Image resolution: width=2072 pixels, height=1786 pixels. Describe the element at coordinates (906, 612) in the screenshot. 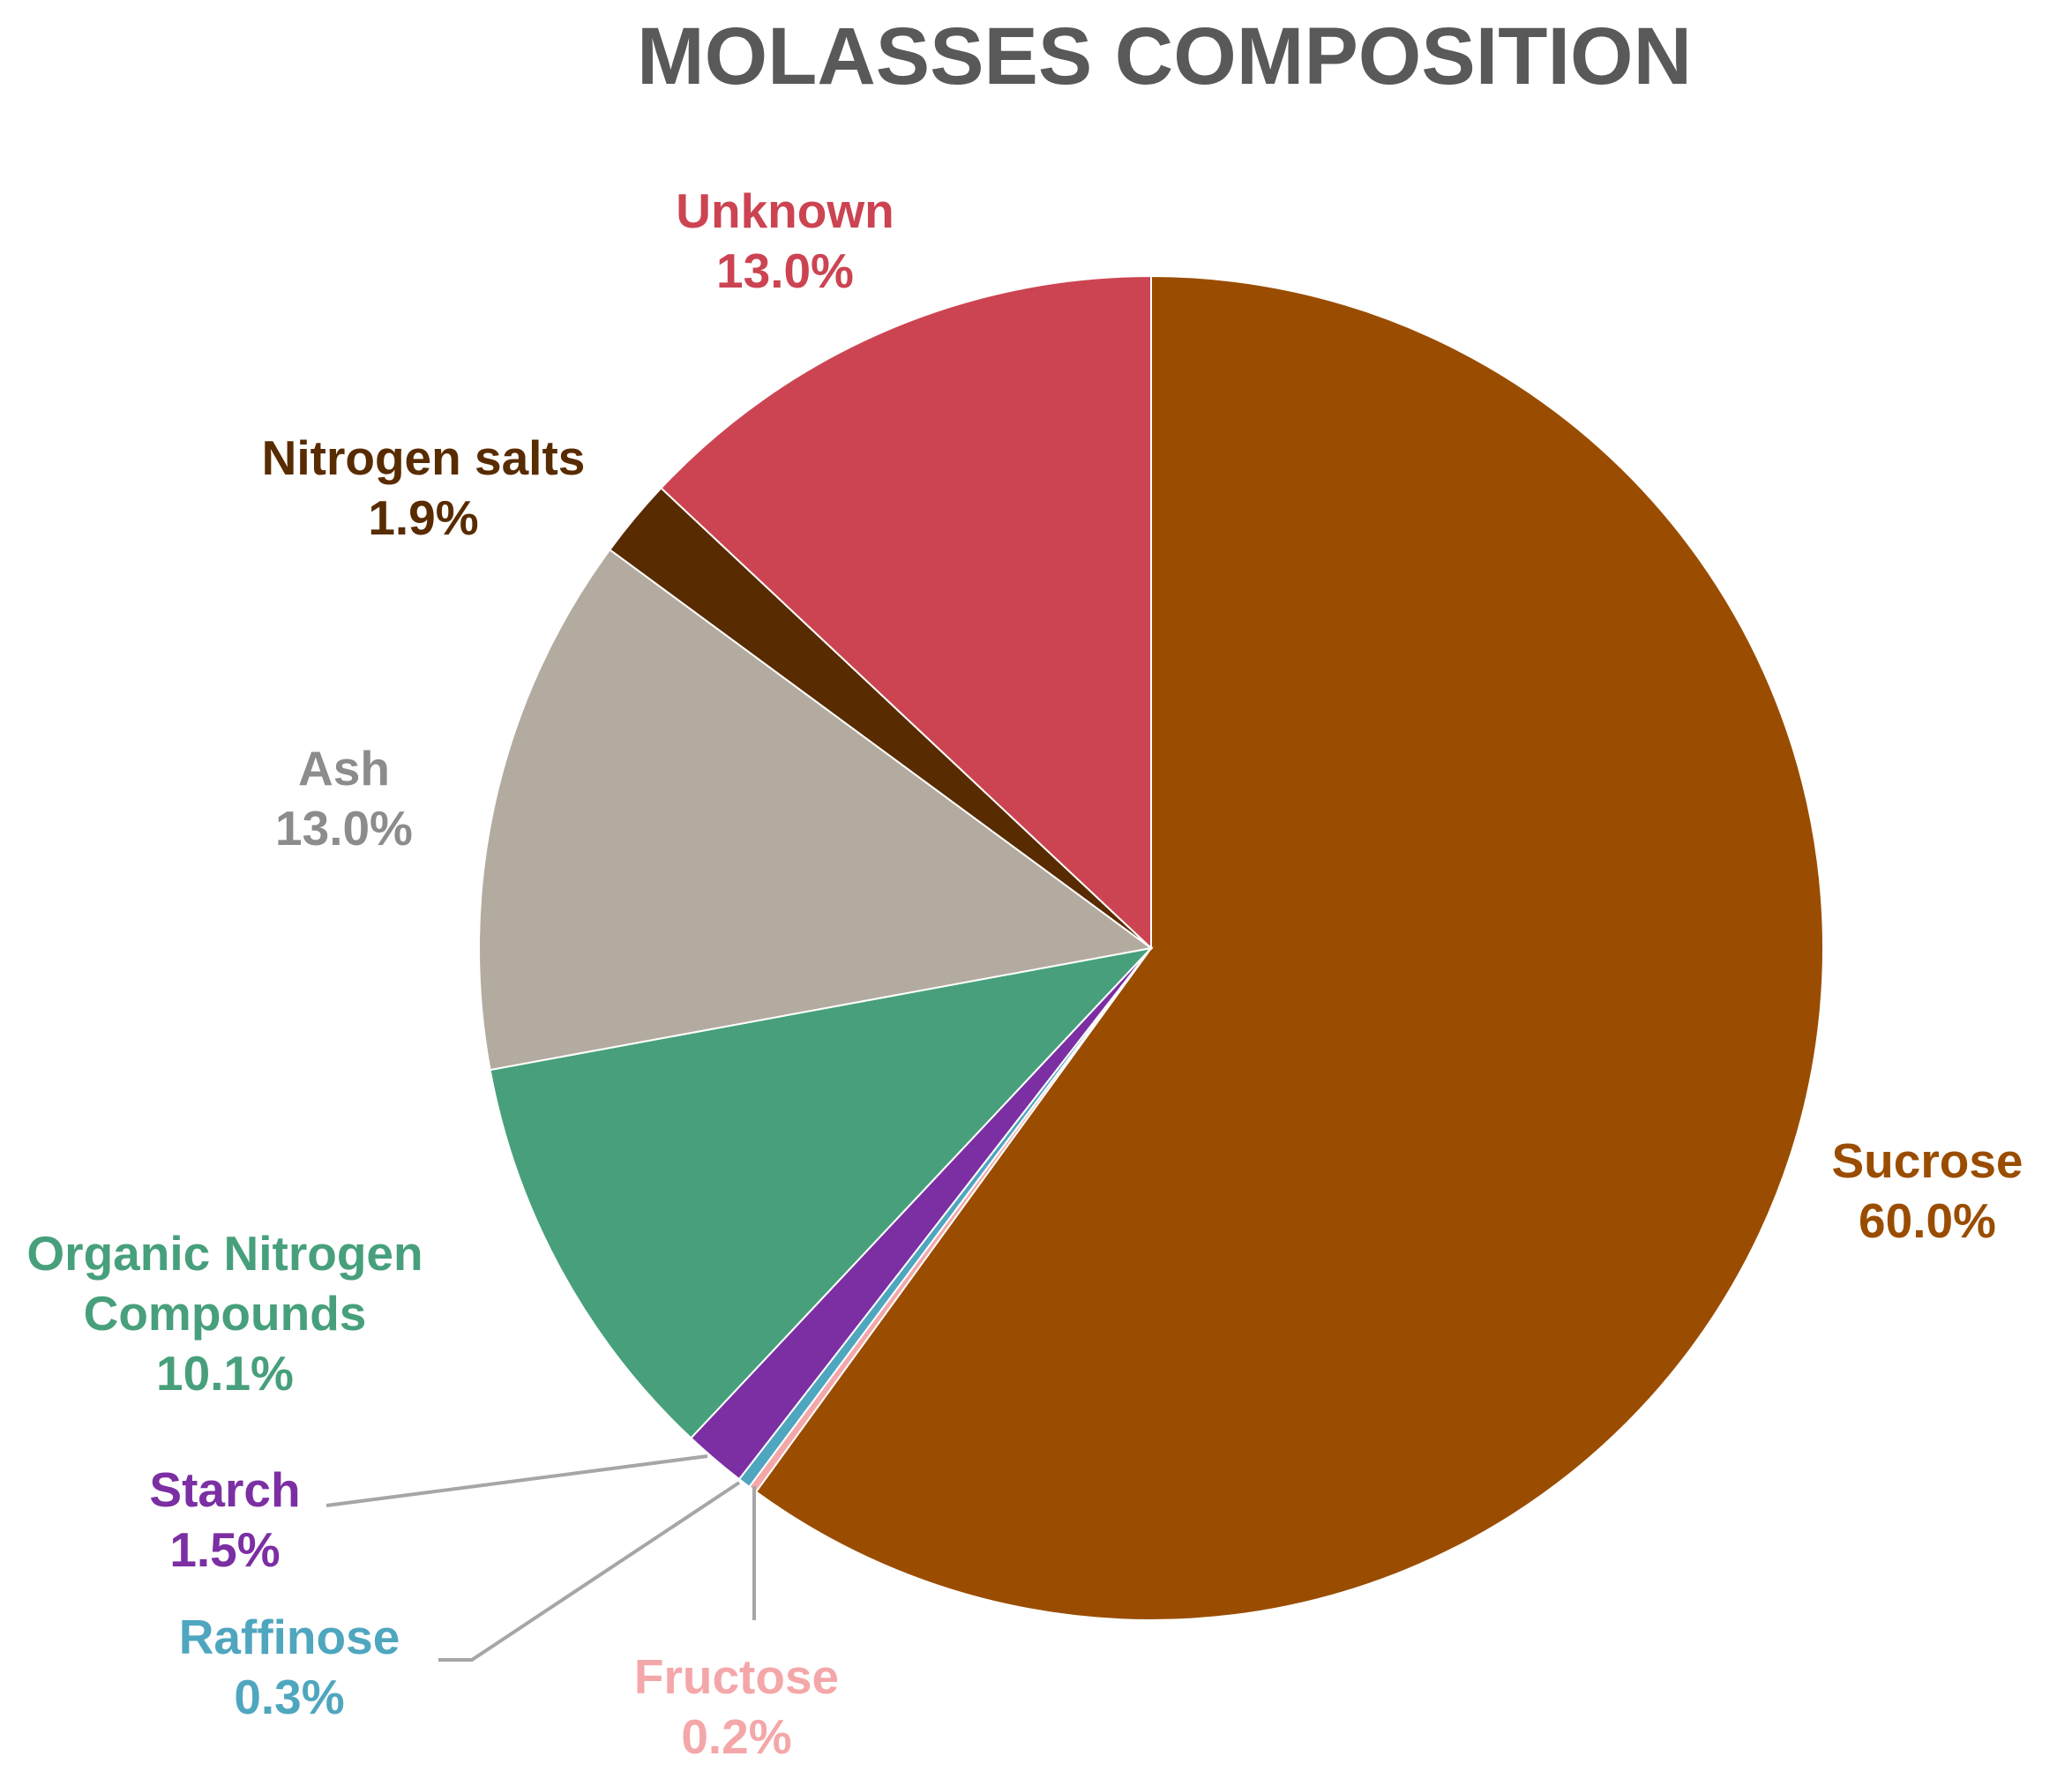

I see `pie-slice-unknown` at that location.